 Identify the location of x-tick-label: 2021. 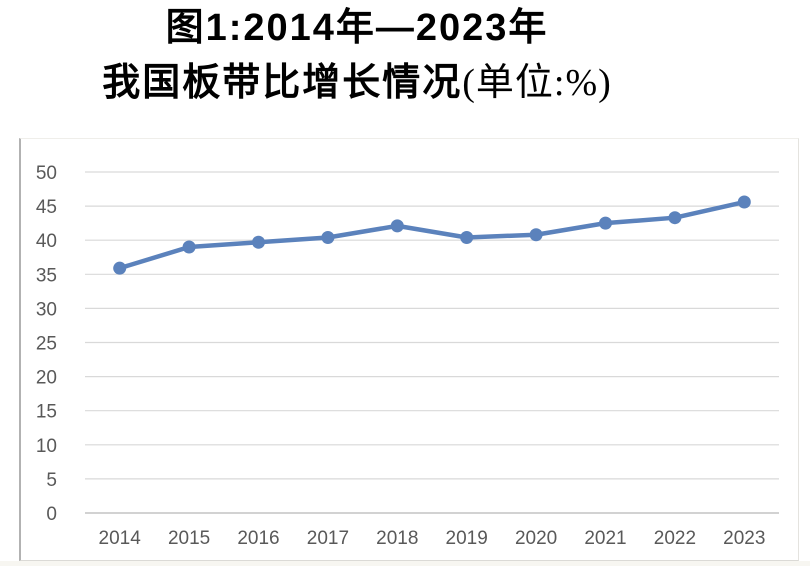
(605, 538).